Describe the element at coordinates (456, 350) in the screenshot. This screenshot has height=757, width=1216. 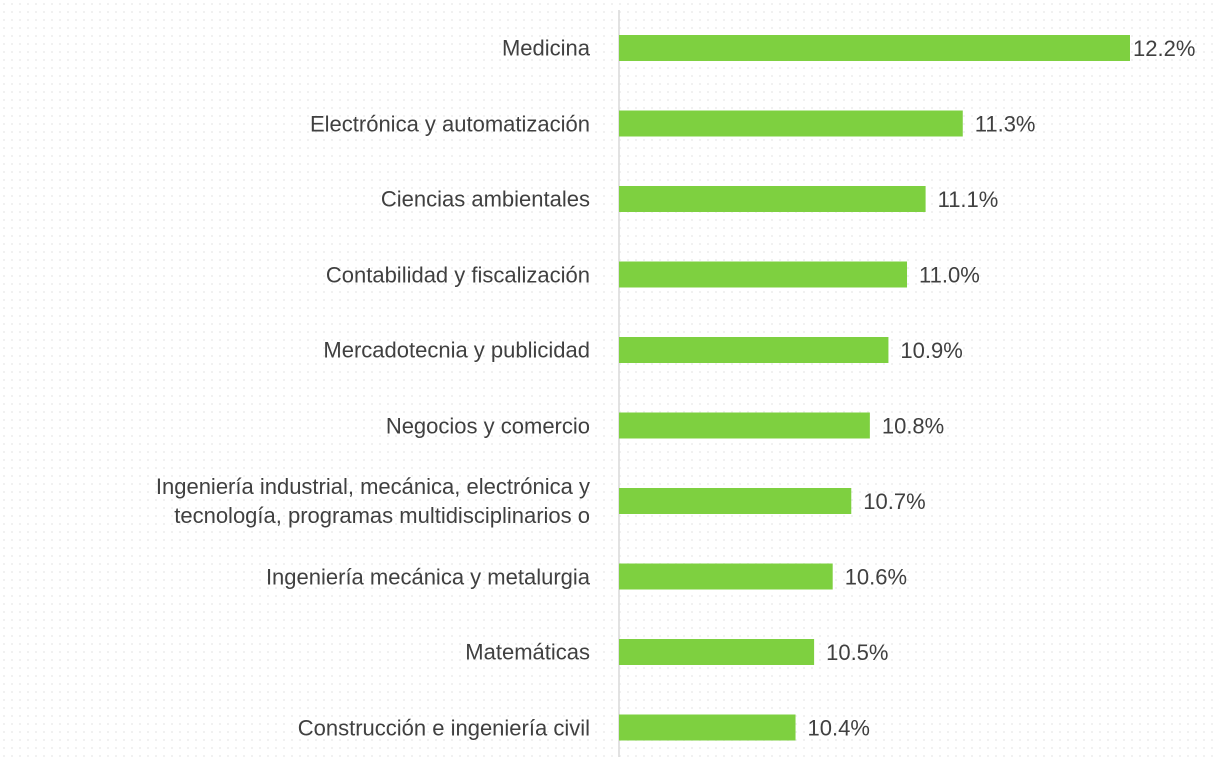
I see `category-label: Mercadotecnia y publicidad` at that location.